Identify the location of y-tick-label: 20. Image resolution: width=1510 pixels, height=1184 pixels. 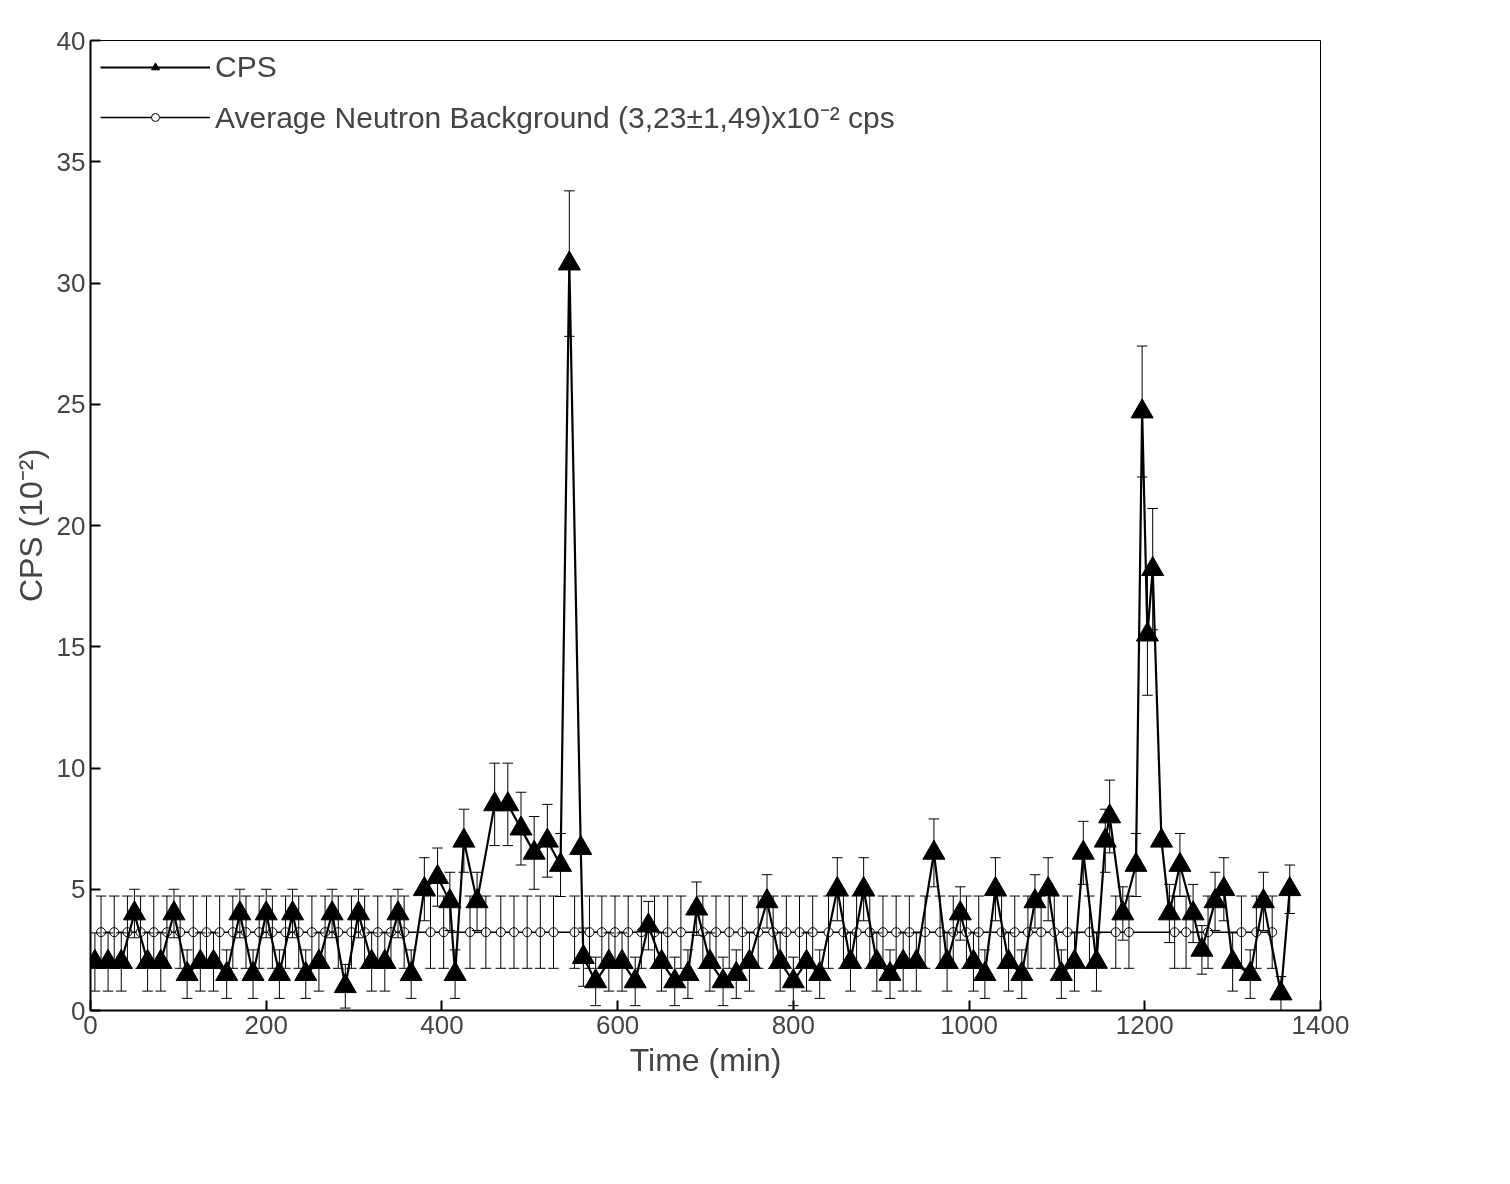
(71, 525).